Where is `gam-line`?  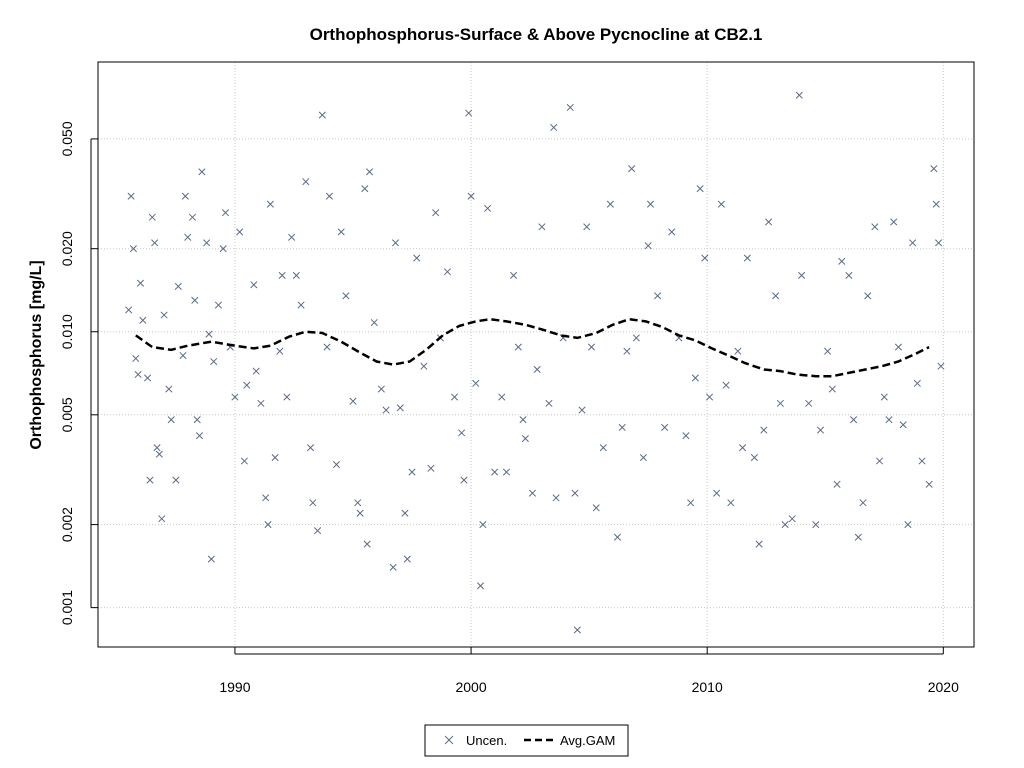 gam-line is located at coordinates (532, 347).